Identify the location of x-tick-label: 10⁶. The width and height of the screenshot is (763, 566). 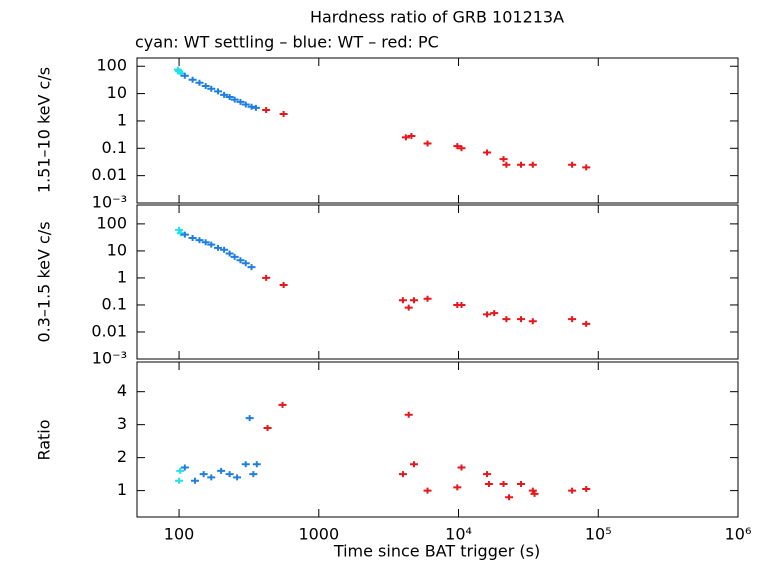
(738, 534).